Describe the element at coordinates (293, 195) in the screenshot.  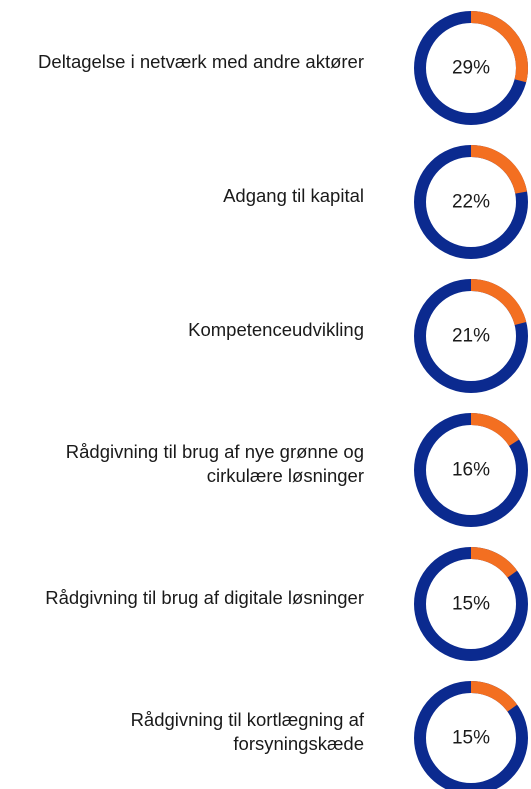
I see `category-label: Adgang til kapital` at that location.